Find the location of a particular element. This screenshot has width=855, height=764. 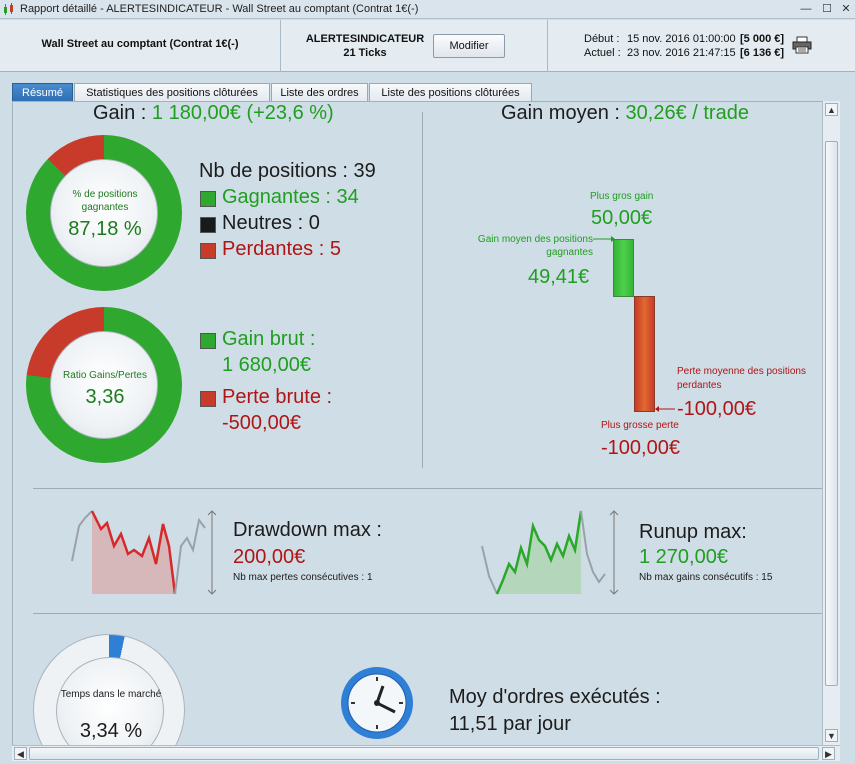

market-time-label: Temps dans le marché is located at coordinates (111, 694).